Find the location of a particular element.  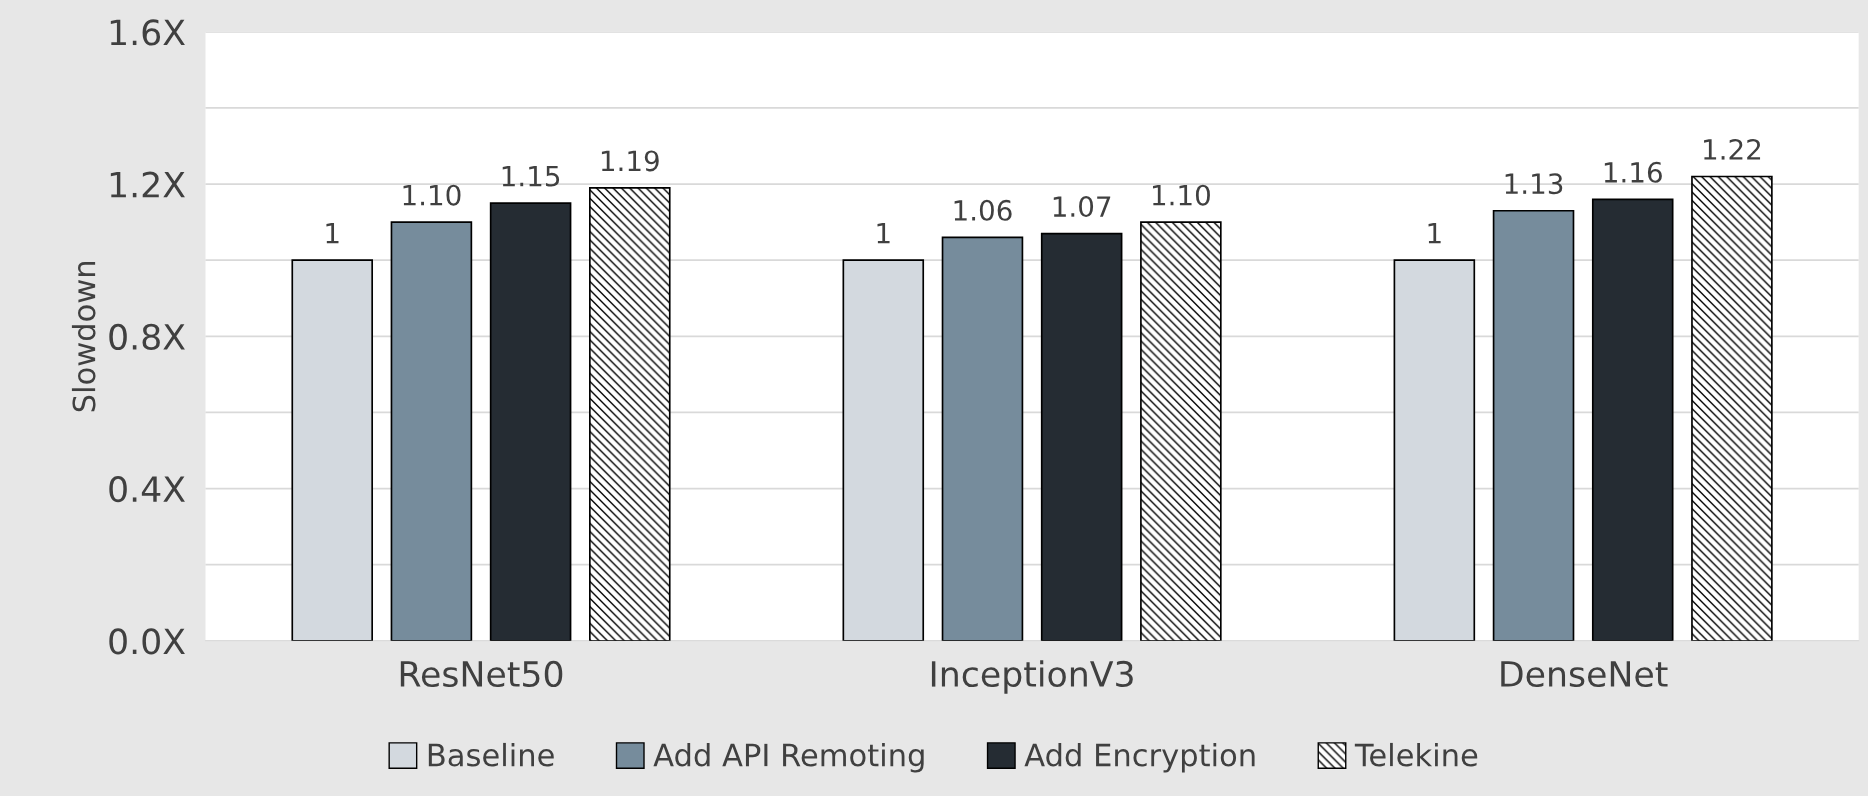

legend-label: Add Encryption is located at coordinates (1139, 757).